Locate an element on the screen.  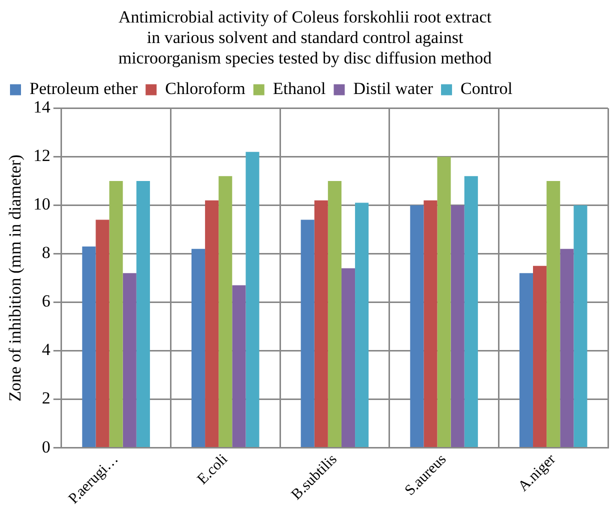
y-tick-label: 14 is located at coordinates (42, 107).